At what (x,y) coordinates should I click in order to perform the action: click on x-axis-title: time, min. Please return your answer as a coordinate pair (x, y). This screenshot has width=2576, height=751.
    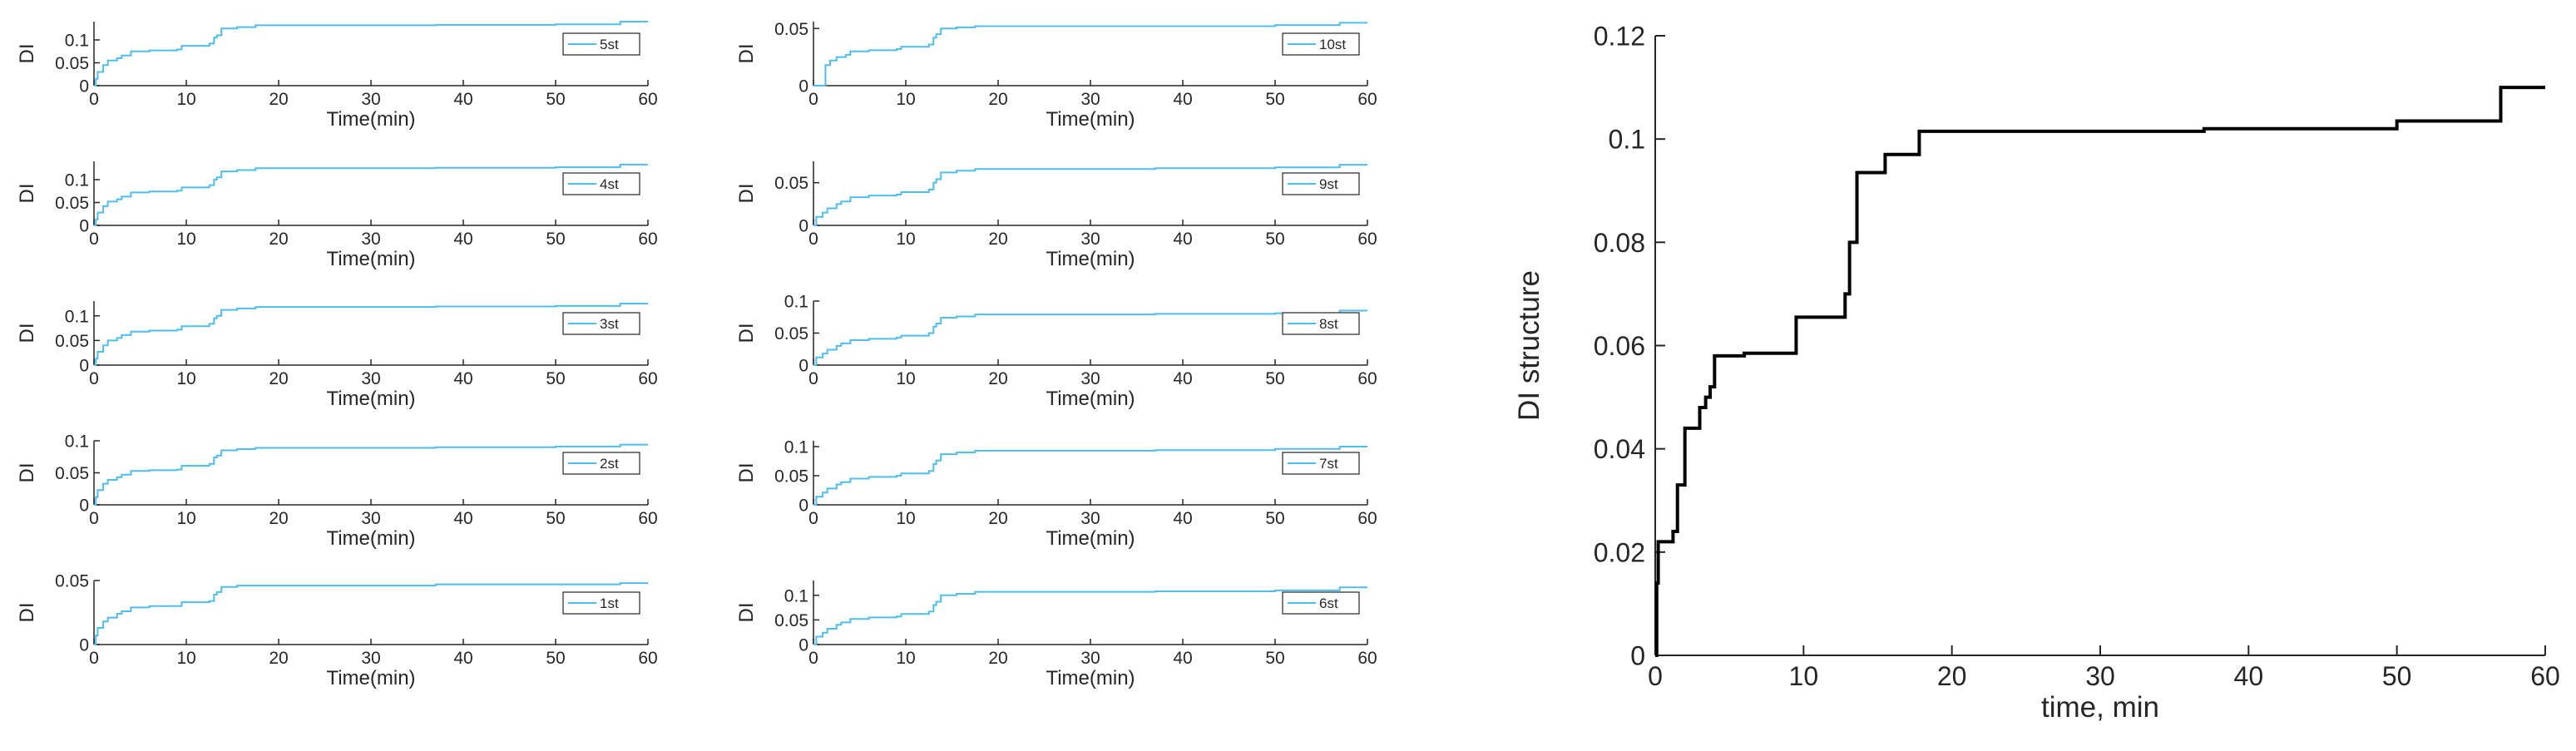
    Looking at the image, I should click on (2100, 707).